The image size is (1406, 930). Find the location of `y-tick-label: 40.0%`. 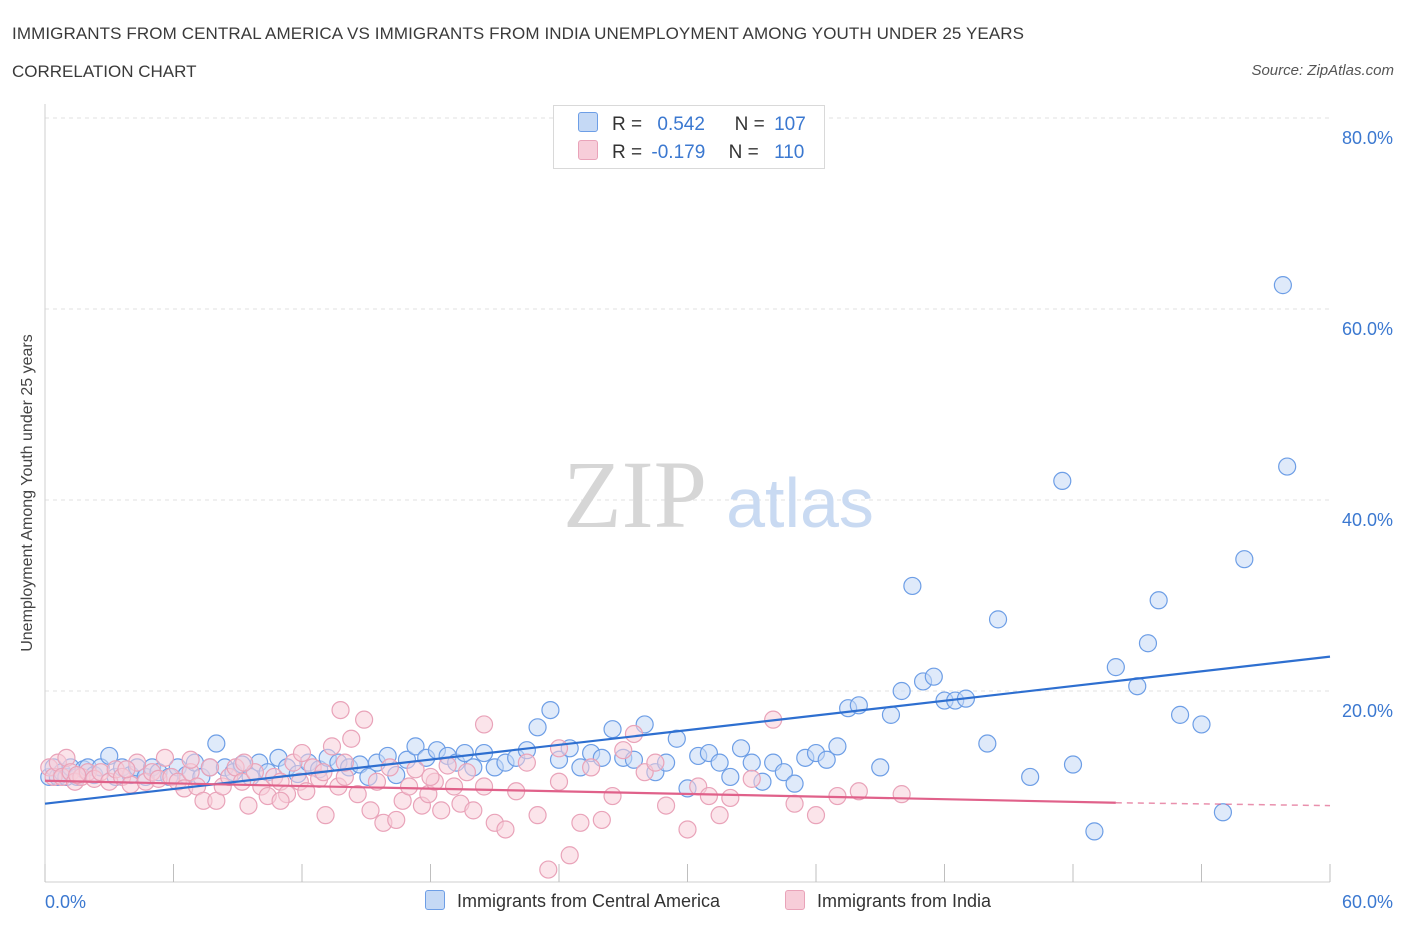

y-tick-label: 40.0% is located at coordinates (1367, 520).